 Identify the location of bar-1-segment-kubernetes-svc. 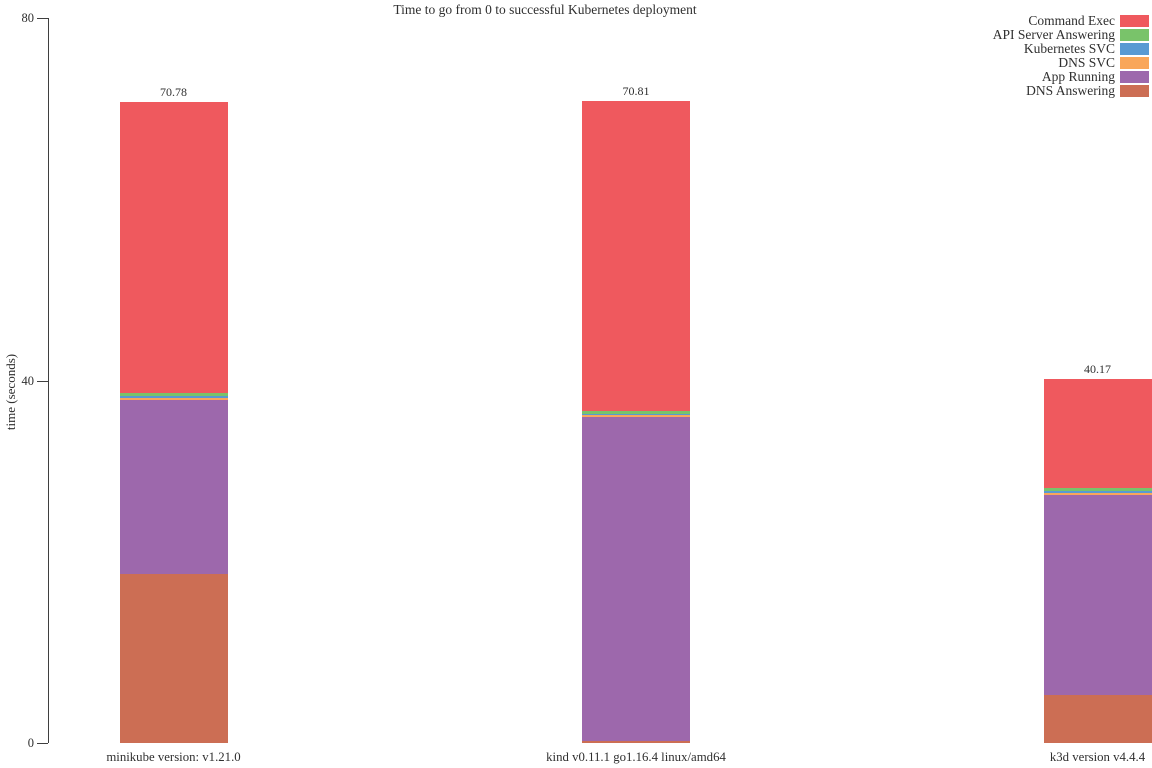
(173, 397).